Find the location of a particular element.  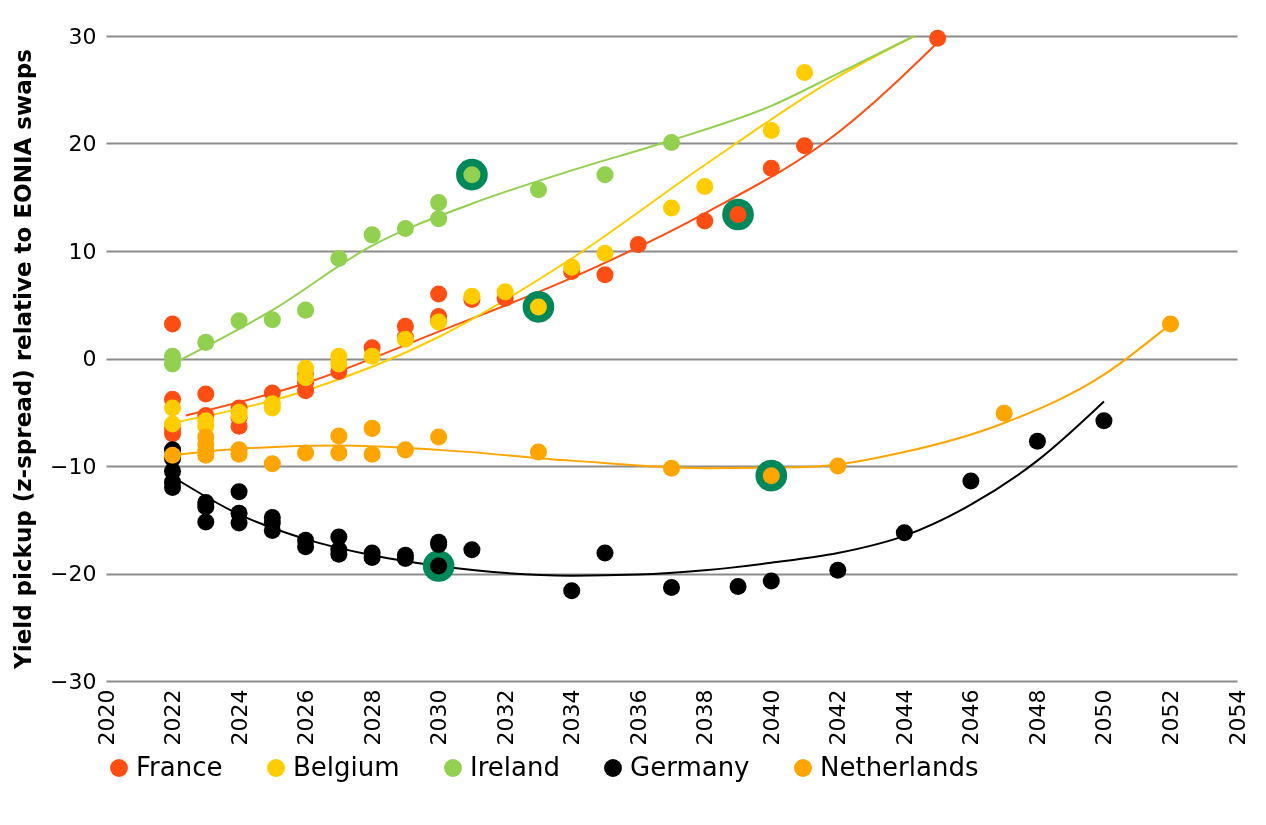

legend-label: Belgium is located at coordinates (346, 767).